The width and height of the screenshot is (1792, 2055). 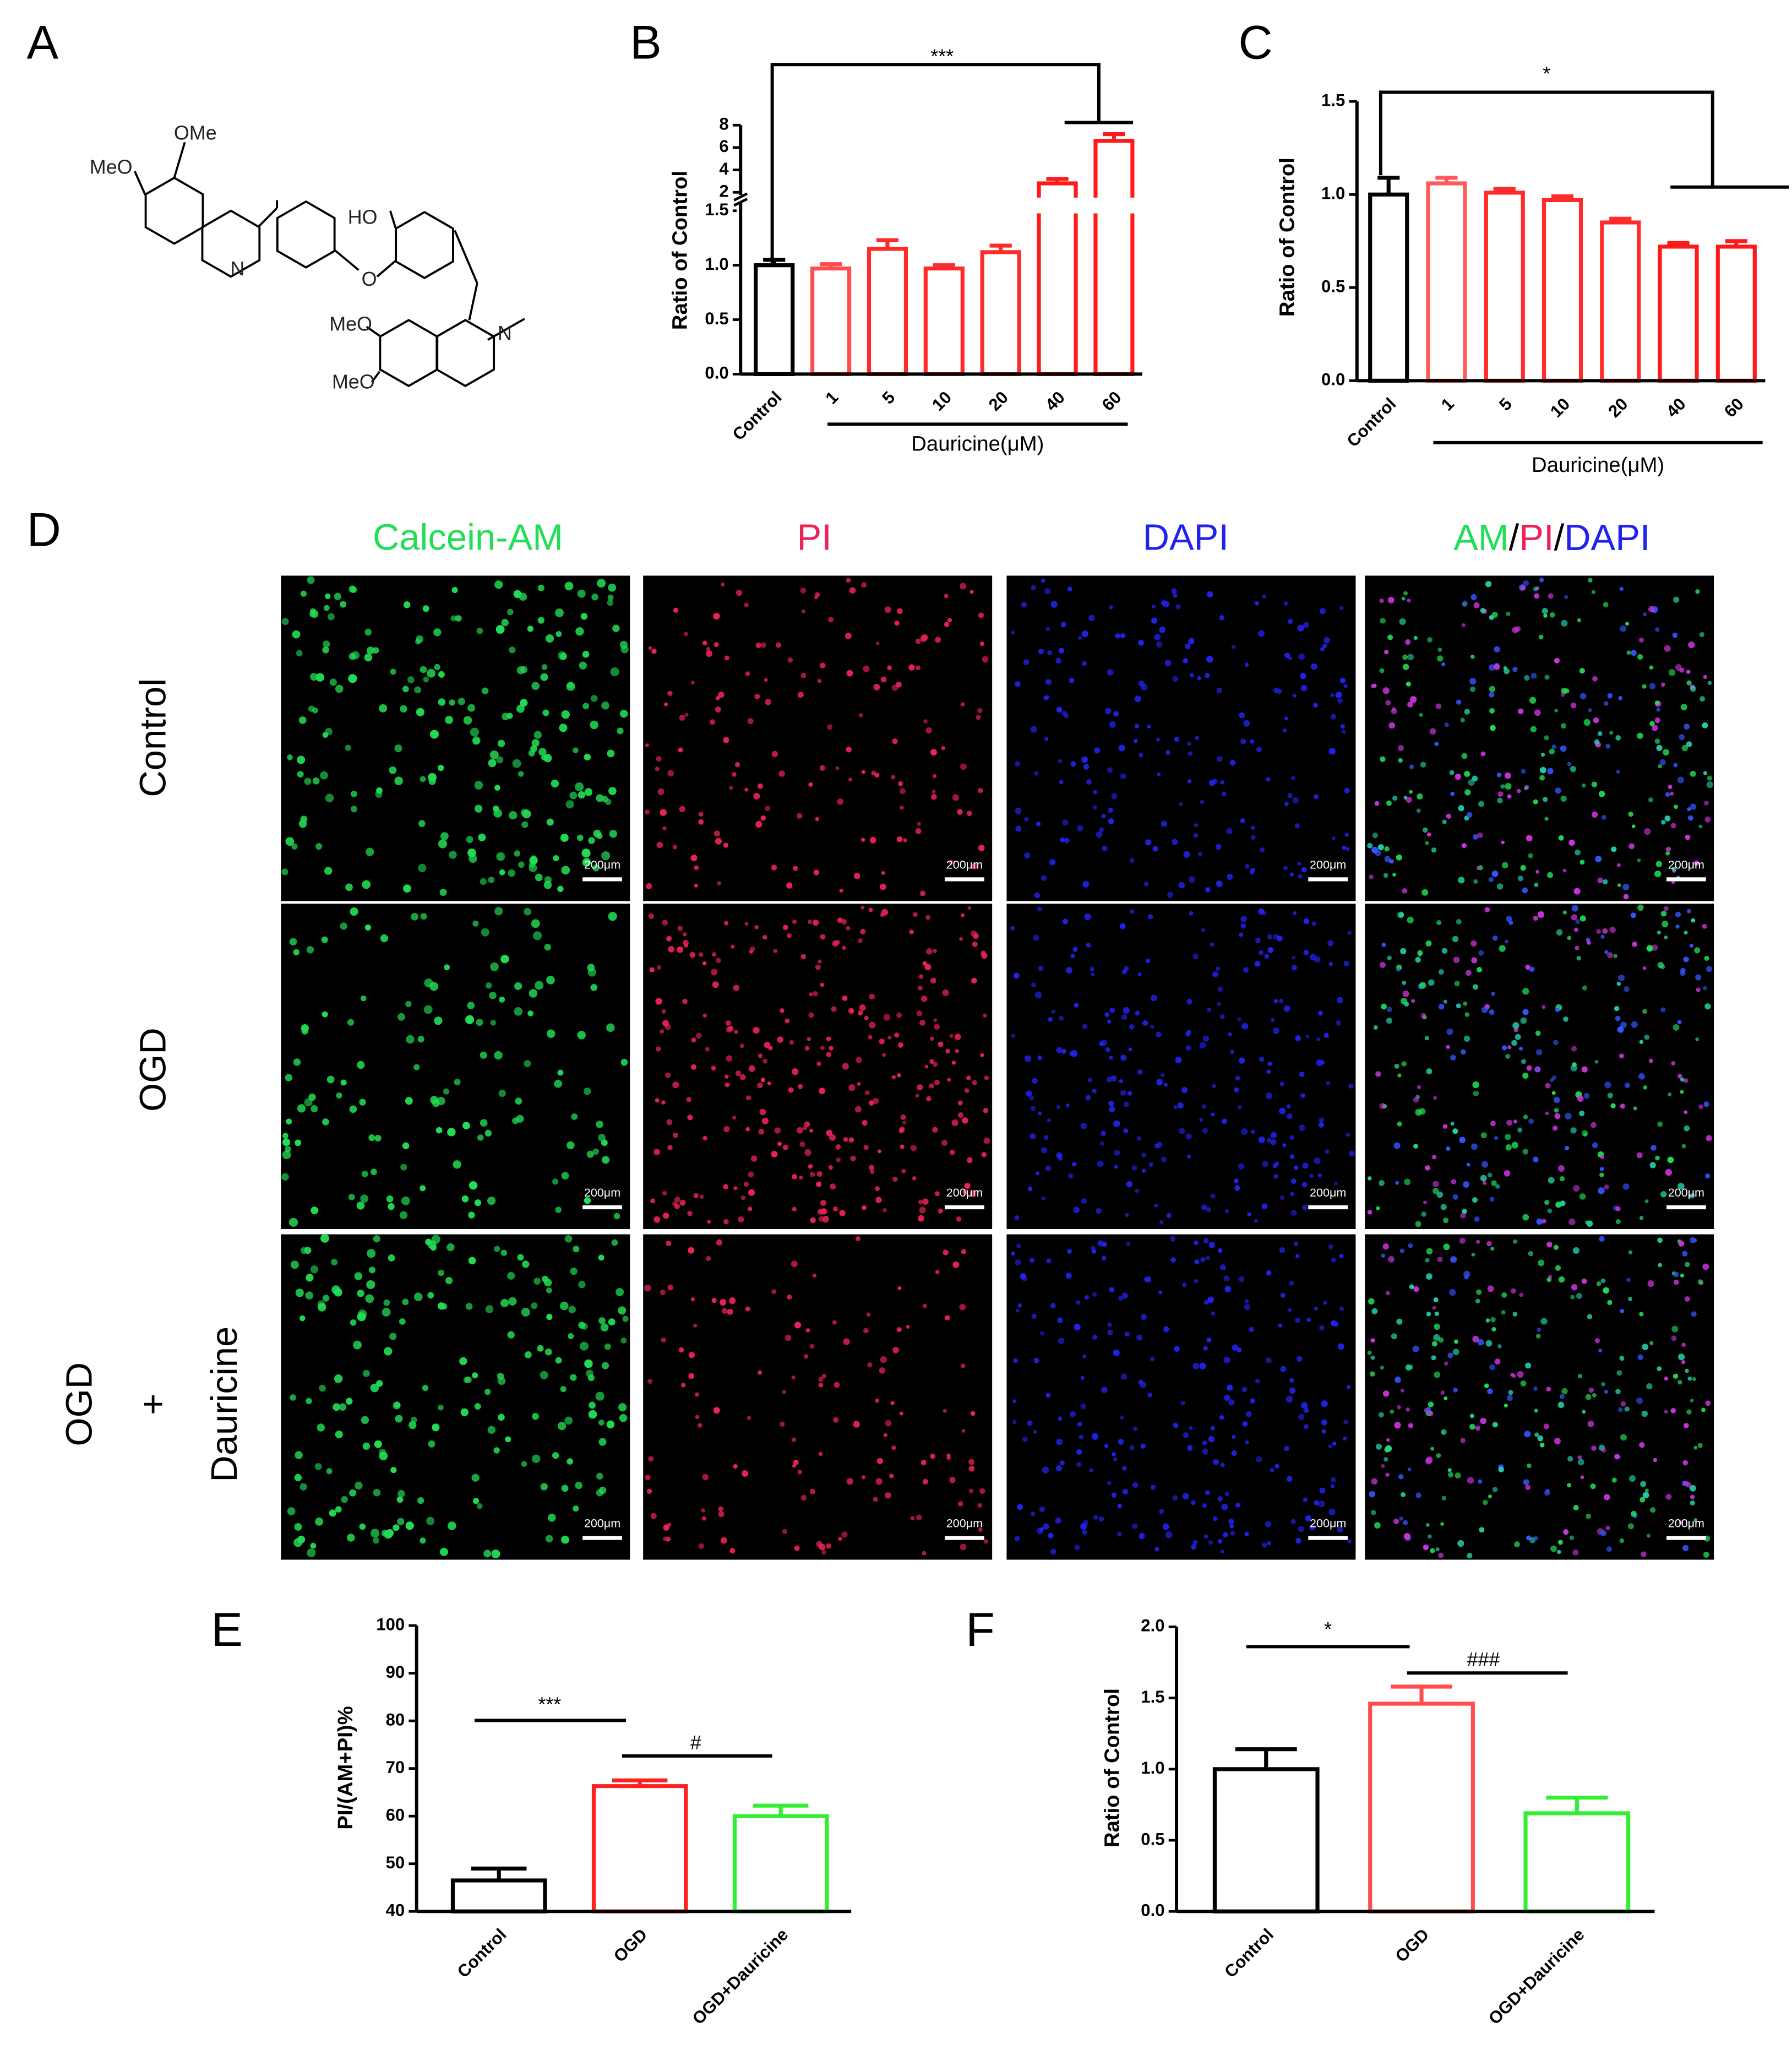 I want to click on panel-label: C, so click(x=1256, y=42).